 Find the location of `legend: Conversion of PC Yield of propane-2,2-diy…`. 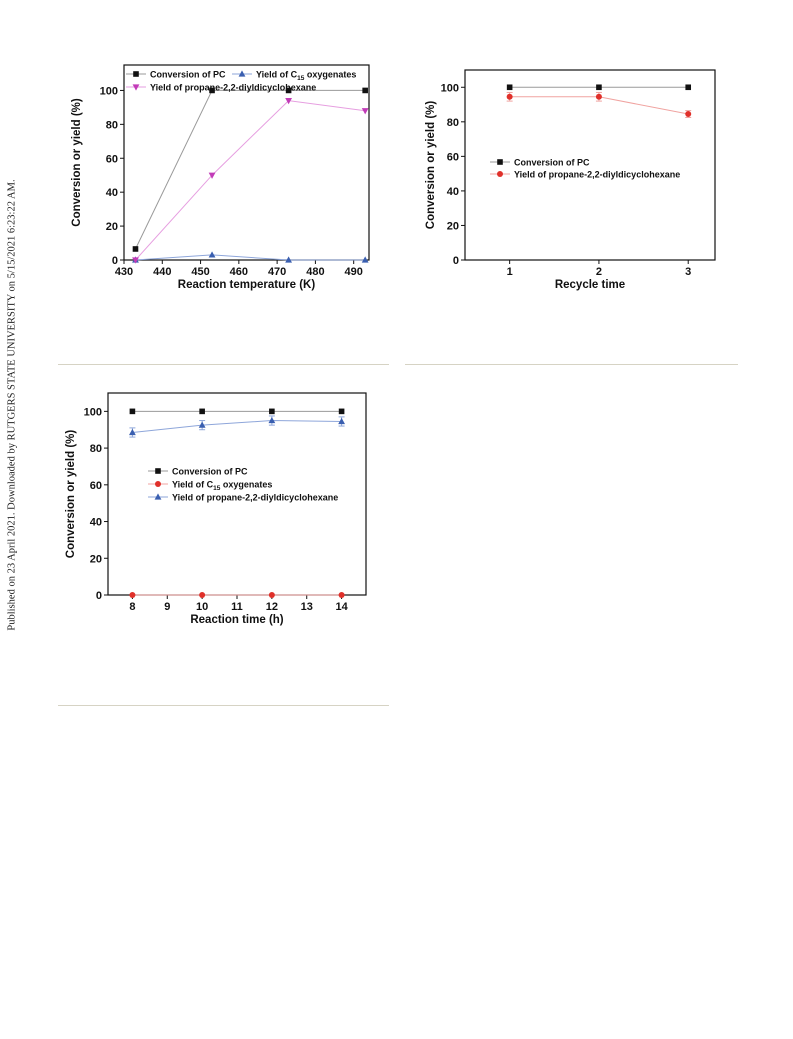

legend: Conversion of PC Yield of propane-2,2-diy… is located at coordinates (585, 169).